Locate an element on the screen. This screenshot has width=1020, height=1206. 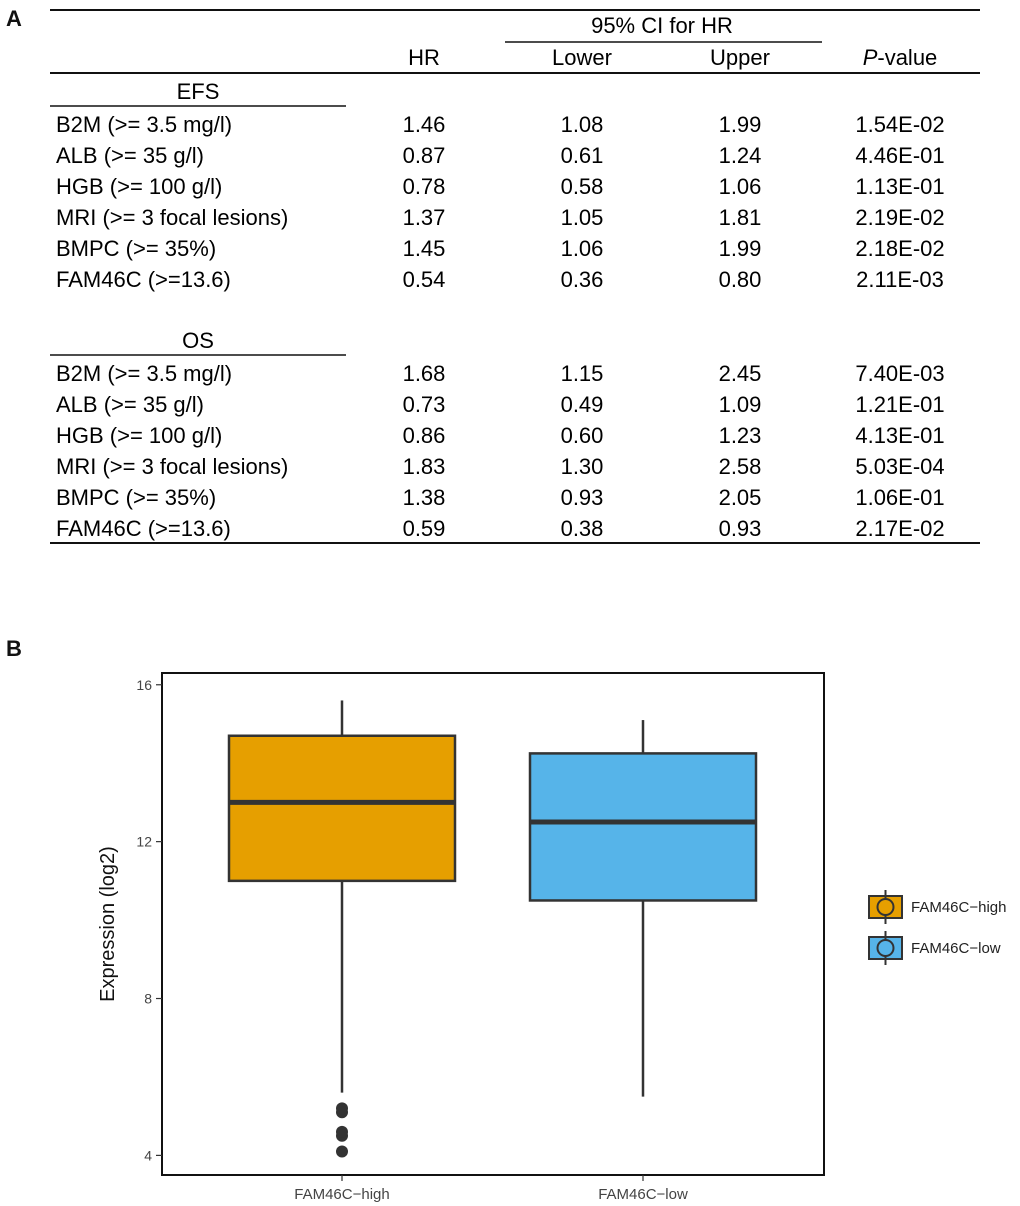
cell-pvalue: 7.40E-03 is located at coordinates (899, 373).